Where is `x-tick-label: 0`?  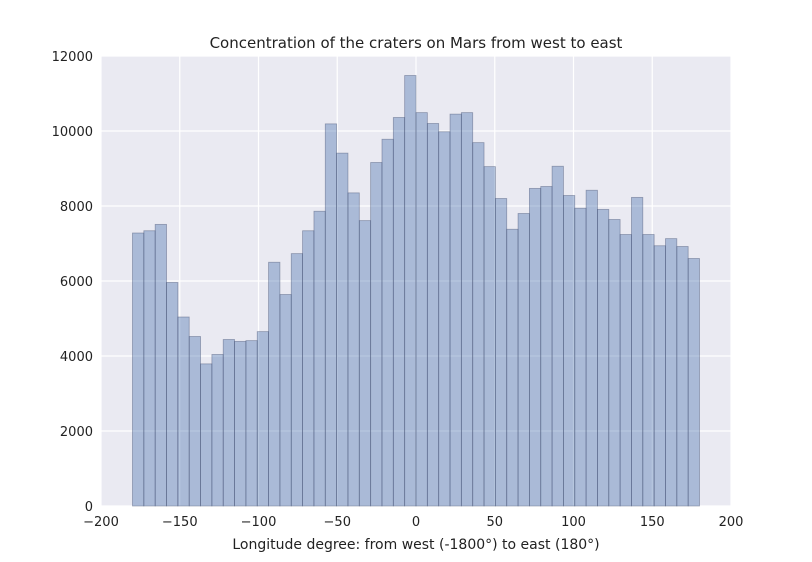
x-tick-label: 0 is located at coordinates (416, 522).